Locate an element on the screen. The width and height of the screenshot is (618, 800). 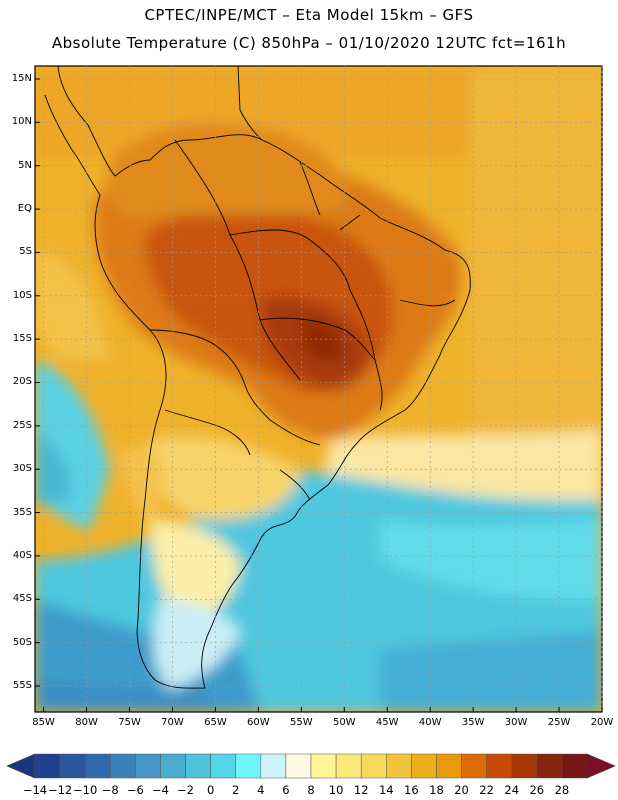
latitude-label: EQ is located at coordinates (24, 209).